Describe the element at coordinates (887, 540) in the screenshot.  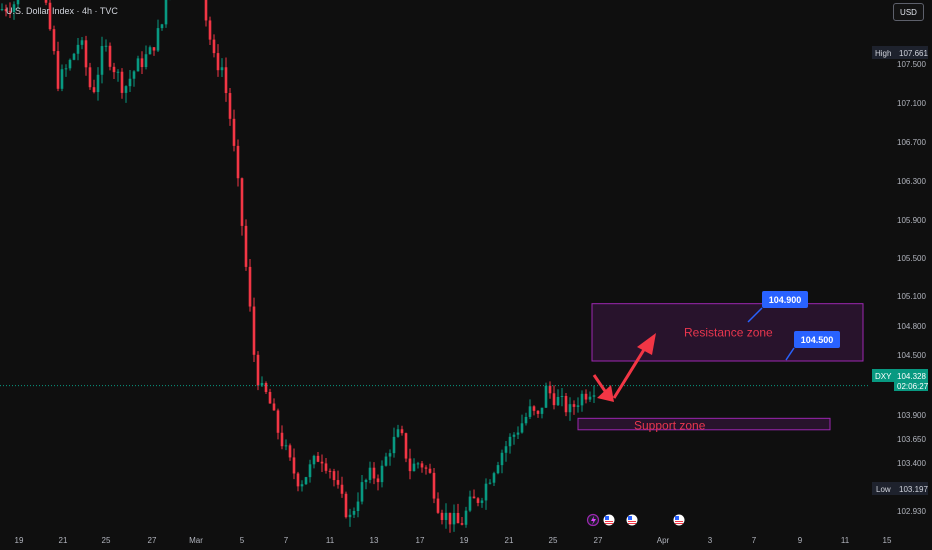
I see `time-tick-label: 15` at that location.